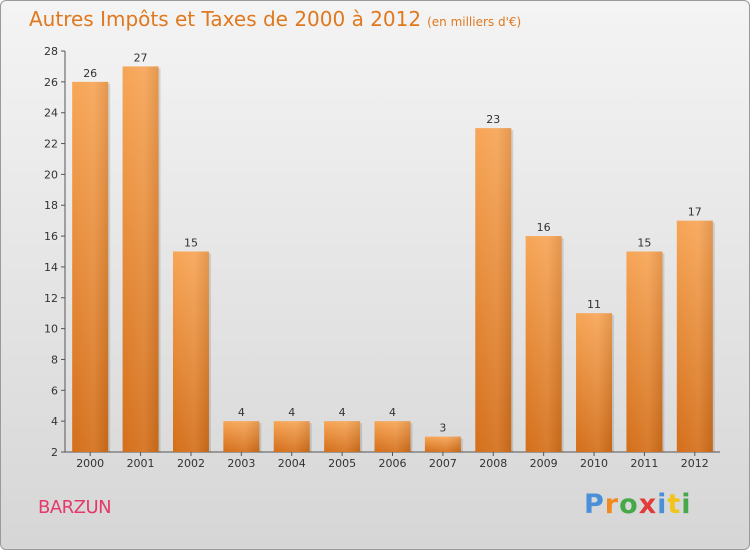 Image resolution: width=750 pixels, height=550 pixels. What do you see at coordinates (51, 51) in the screenshot?
I see `y-tick-label: 28` at bounding box center [51, 51].